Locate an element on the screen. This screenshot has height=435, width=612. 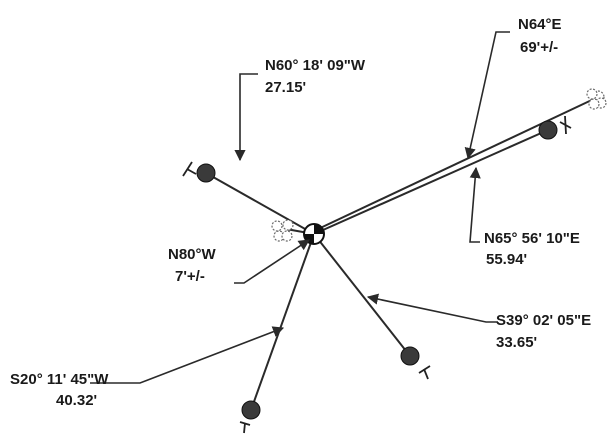
survey-control-point-icon is located at coordinates (314, 234).